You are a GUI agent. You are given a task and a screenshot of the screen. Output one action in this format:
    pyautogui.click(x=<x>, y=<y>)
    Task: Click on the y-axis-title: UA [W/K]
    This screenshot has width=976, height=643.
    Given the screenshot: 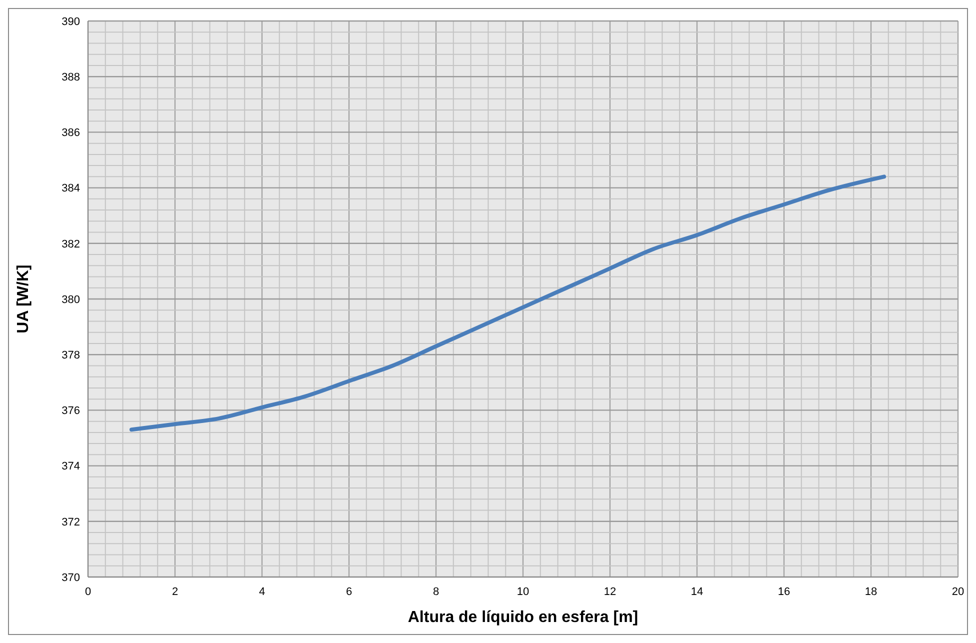 What is the action you would take?
    pyautogui.click(x=23, y=299)
    